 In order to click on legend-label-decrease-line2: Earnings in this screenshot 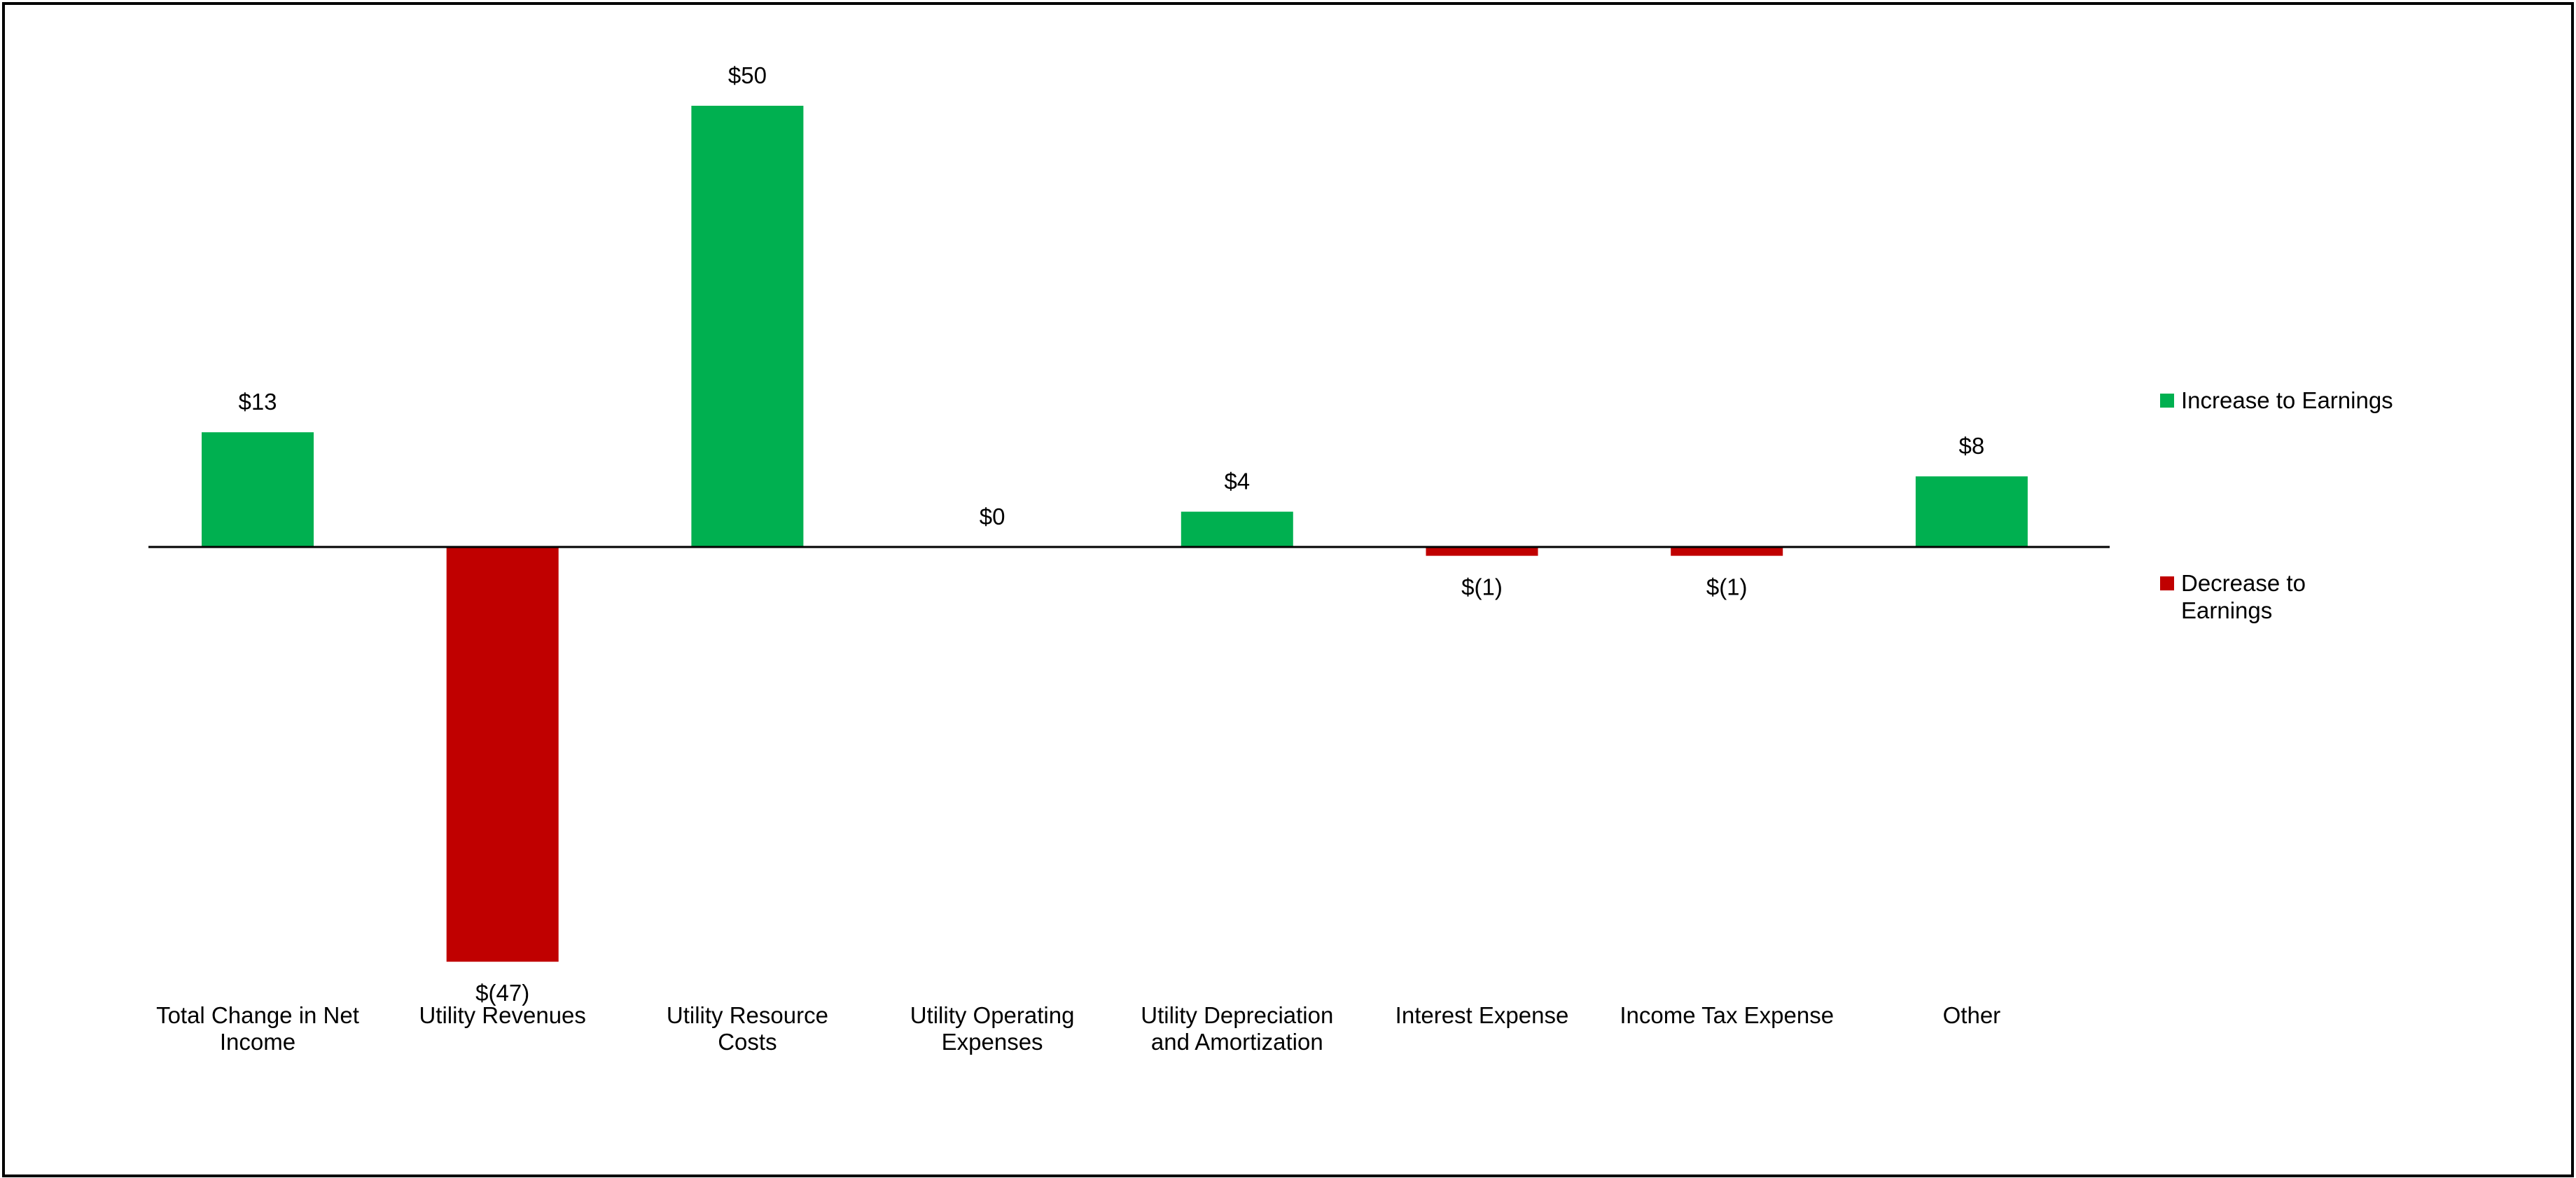, I will do `click(2226, 610)`.